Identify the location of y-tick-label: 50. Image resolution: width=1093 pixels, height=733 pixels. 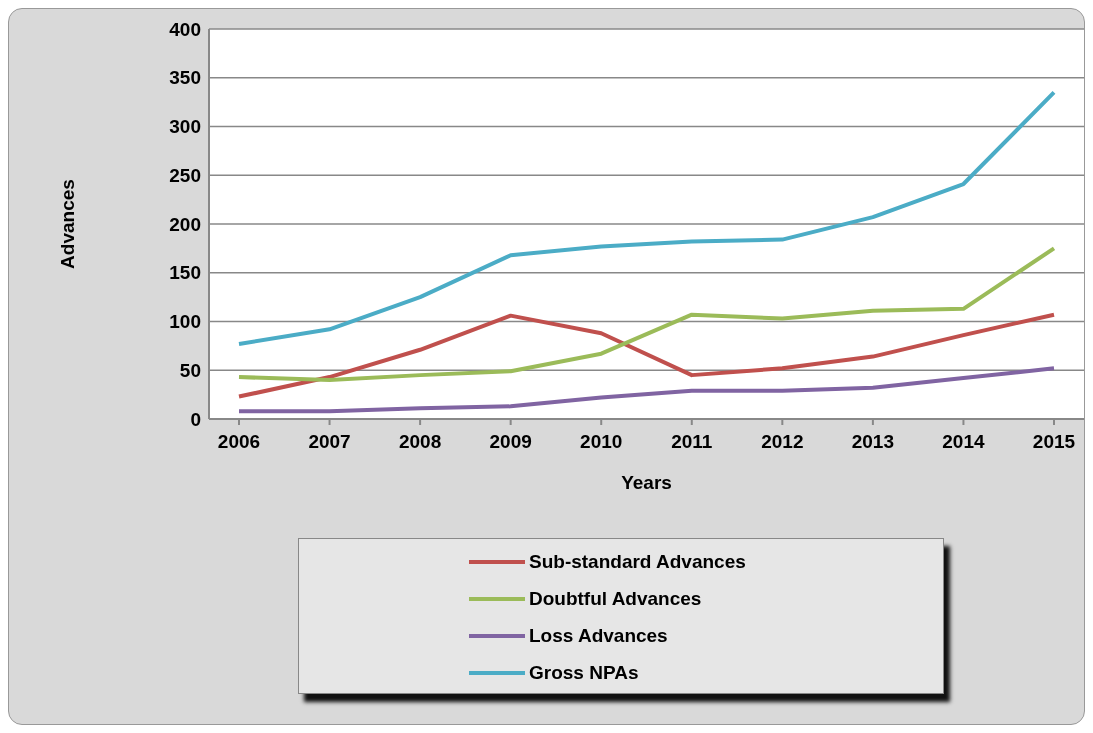
(190, 370).